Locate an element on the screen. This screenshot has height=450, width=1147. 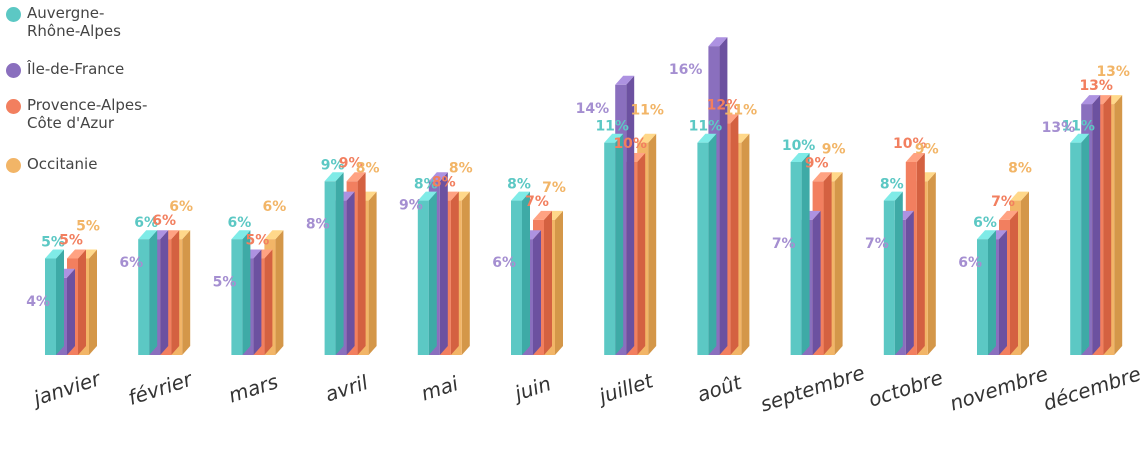
legend-label: Provence-Alpes-Côte d'Azur is located at coordinates (87, 114).